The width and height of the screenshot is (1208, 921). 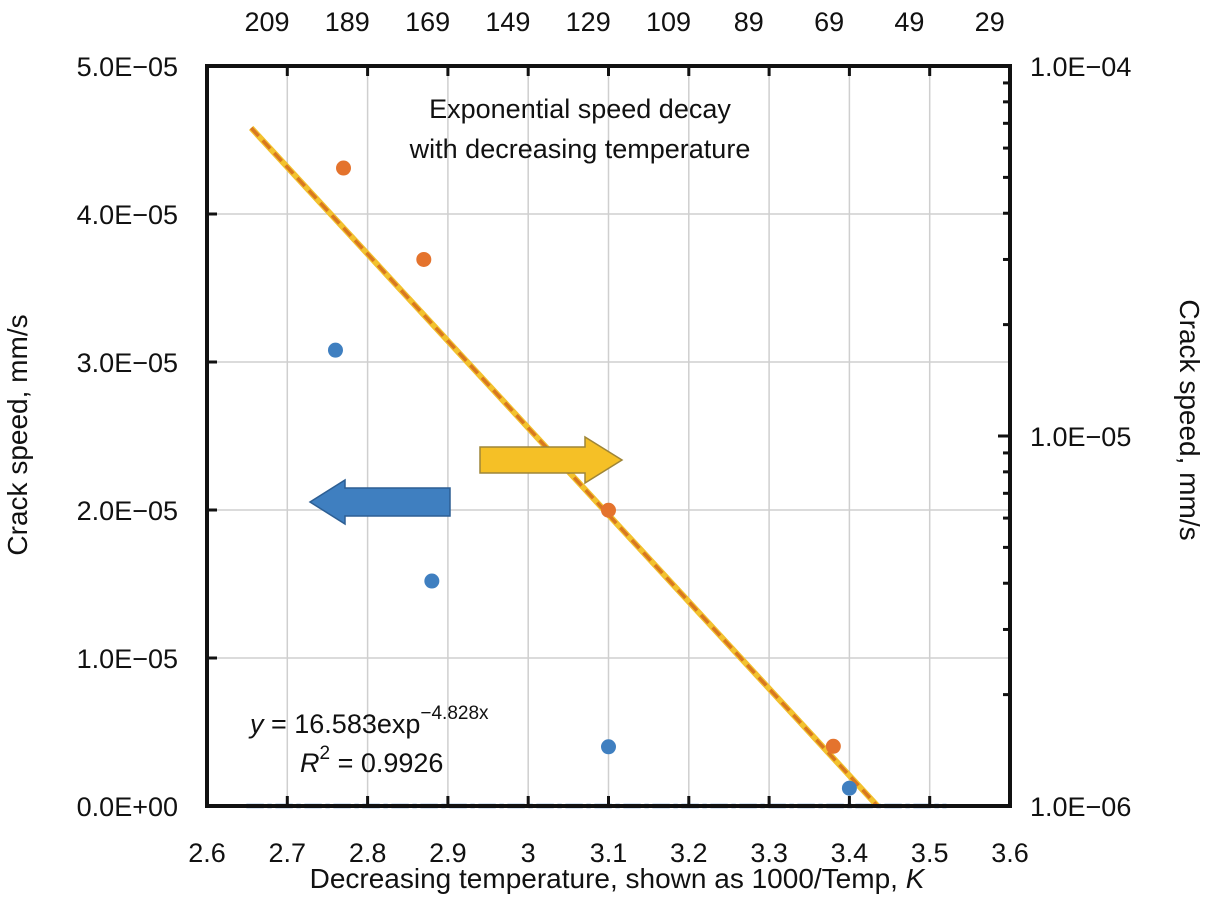 What do you see at coordinates (990, 22) in the screenshot?
I see `top-tick-label: 29` at bounding box center [990, 22].